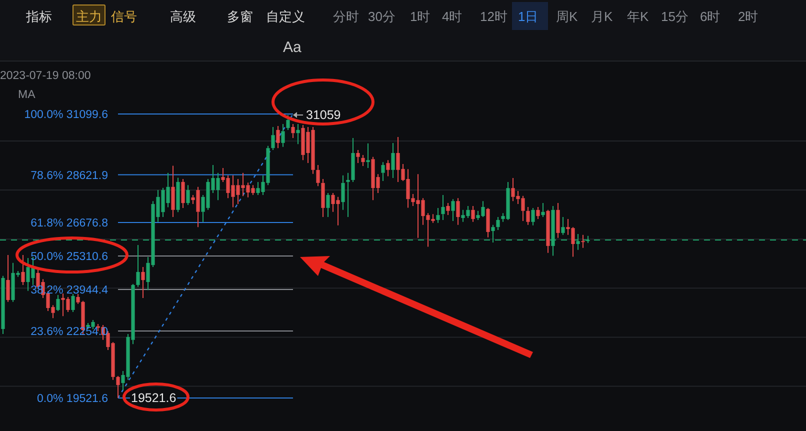  What do you see at coordinates (69, 223) in the screenshot?
I see `ref-line-label: 61.8% 26676.8` at bounding box center [69, 223].